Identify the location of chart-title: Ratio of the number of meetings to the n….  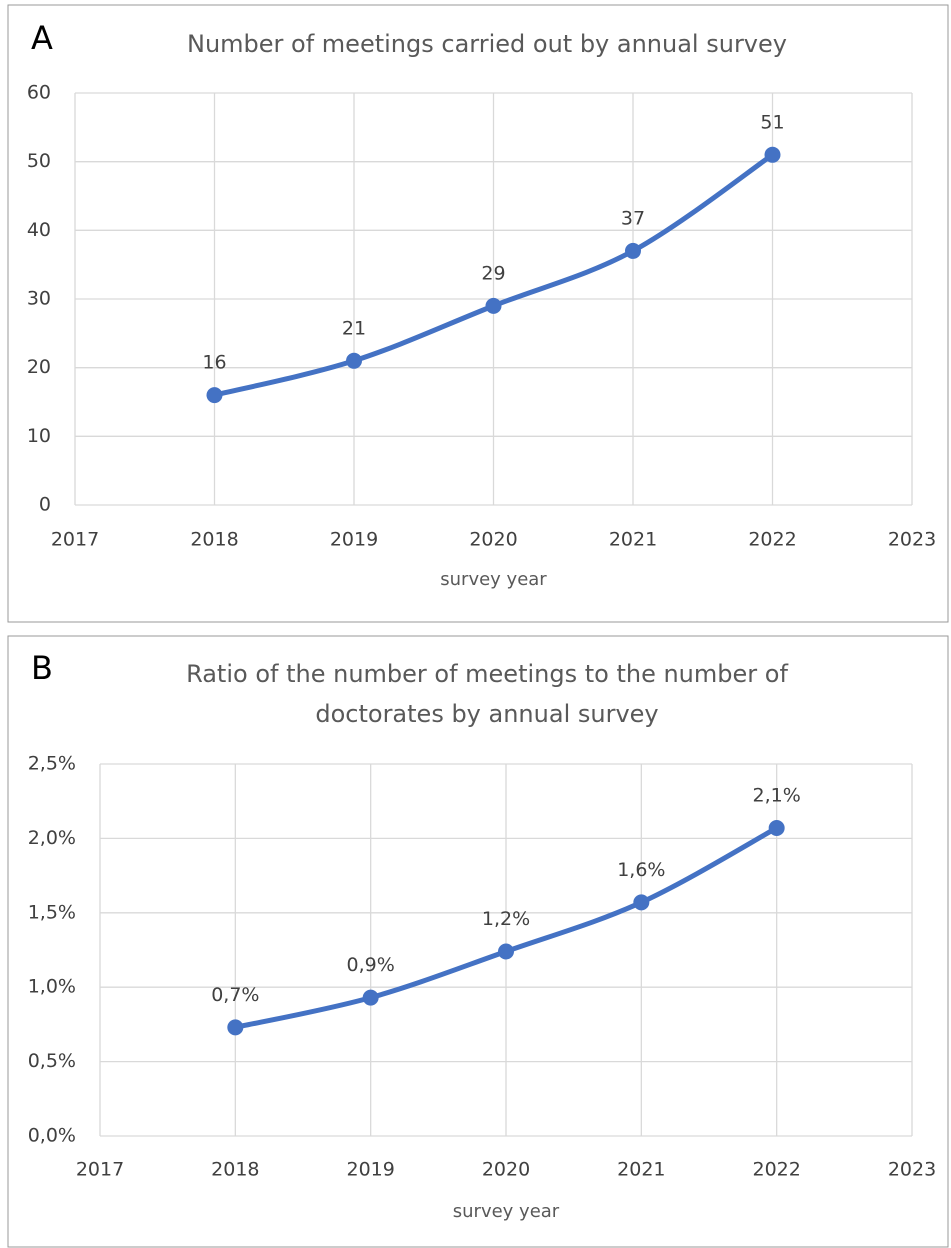
(487, 674).